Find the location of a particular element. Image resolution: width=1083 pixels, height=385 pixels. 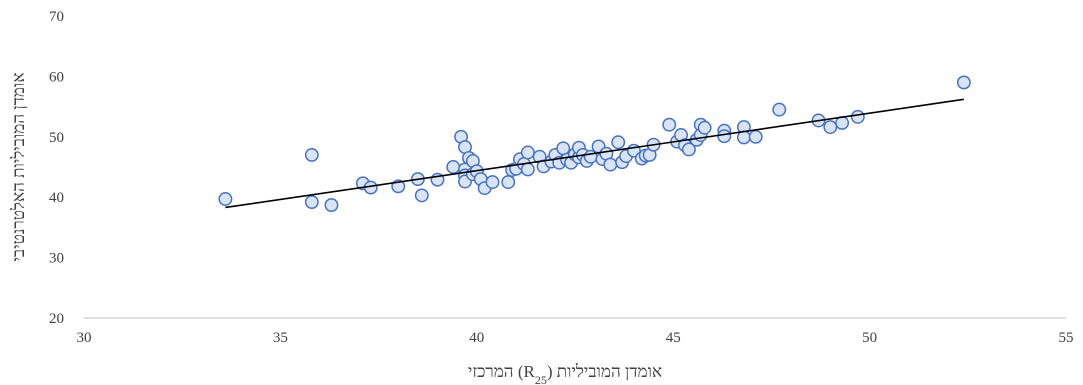

x-tick-label: 45 is located at coordinates (673, 338).